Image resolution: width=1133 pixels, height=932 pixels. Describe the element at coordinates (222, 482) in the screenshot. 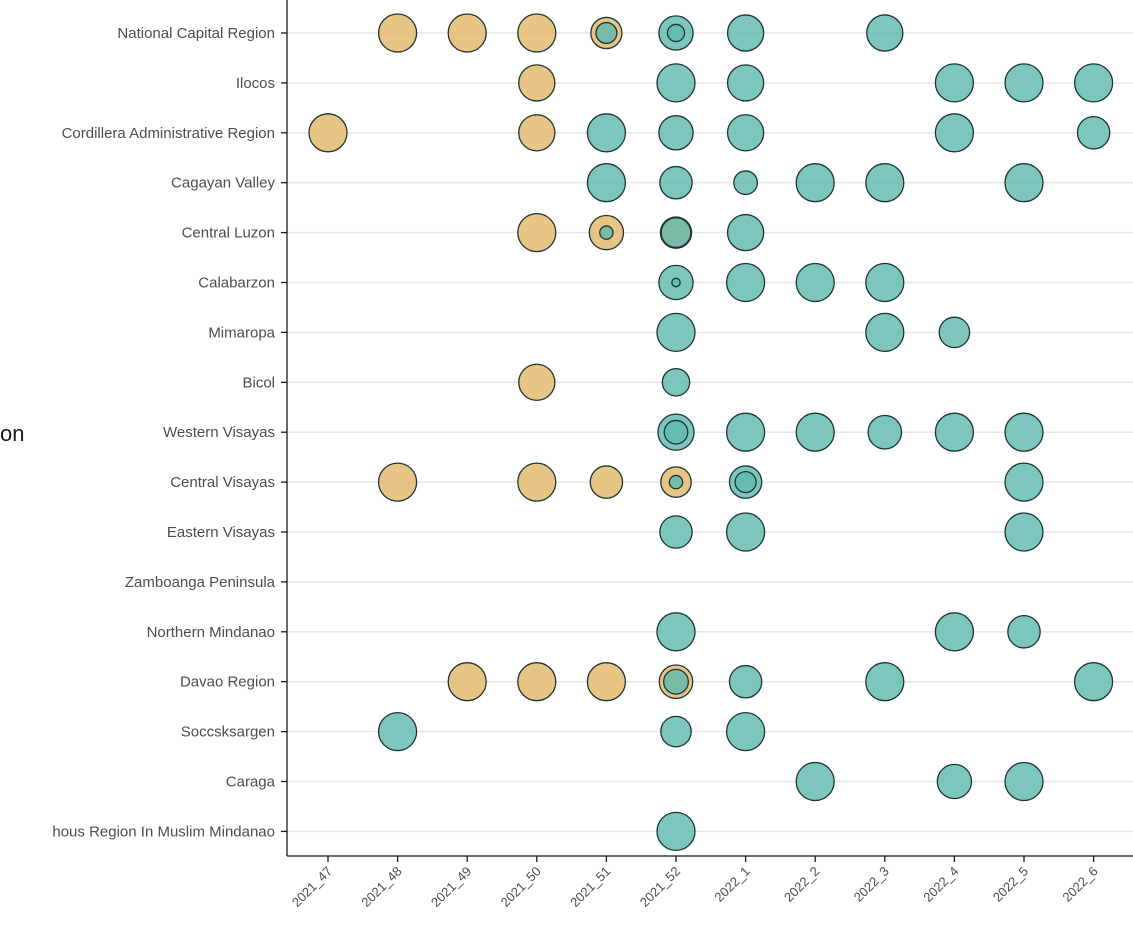

I see `y-tick-label: Central Visayas` at that location.